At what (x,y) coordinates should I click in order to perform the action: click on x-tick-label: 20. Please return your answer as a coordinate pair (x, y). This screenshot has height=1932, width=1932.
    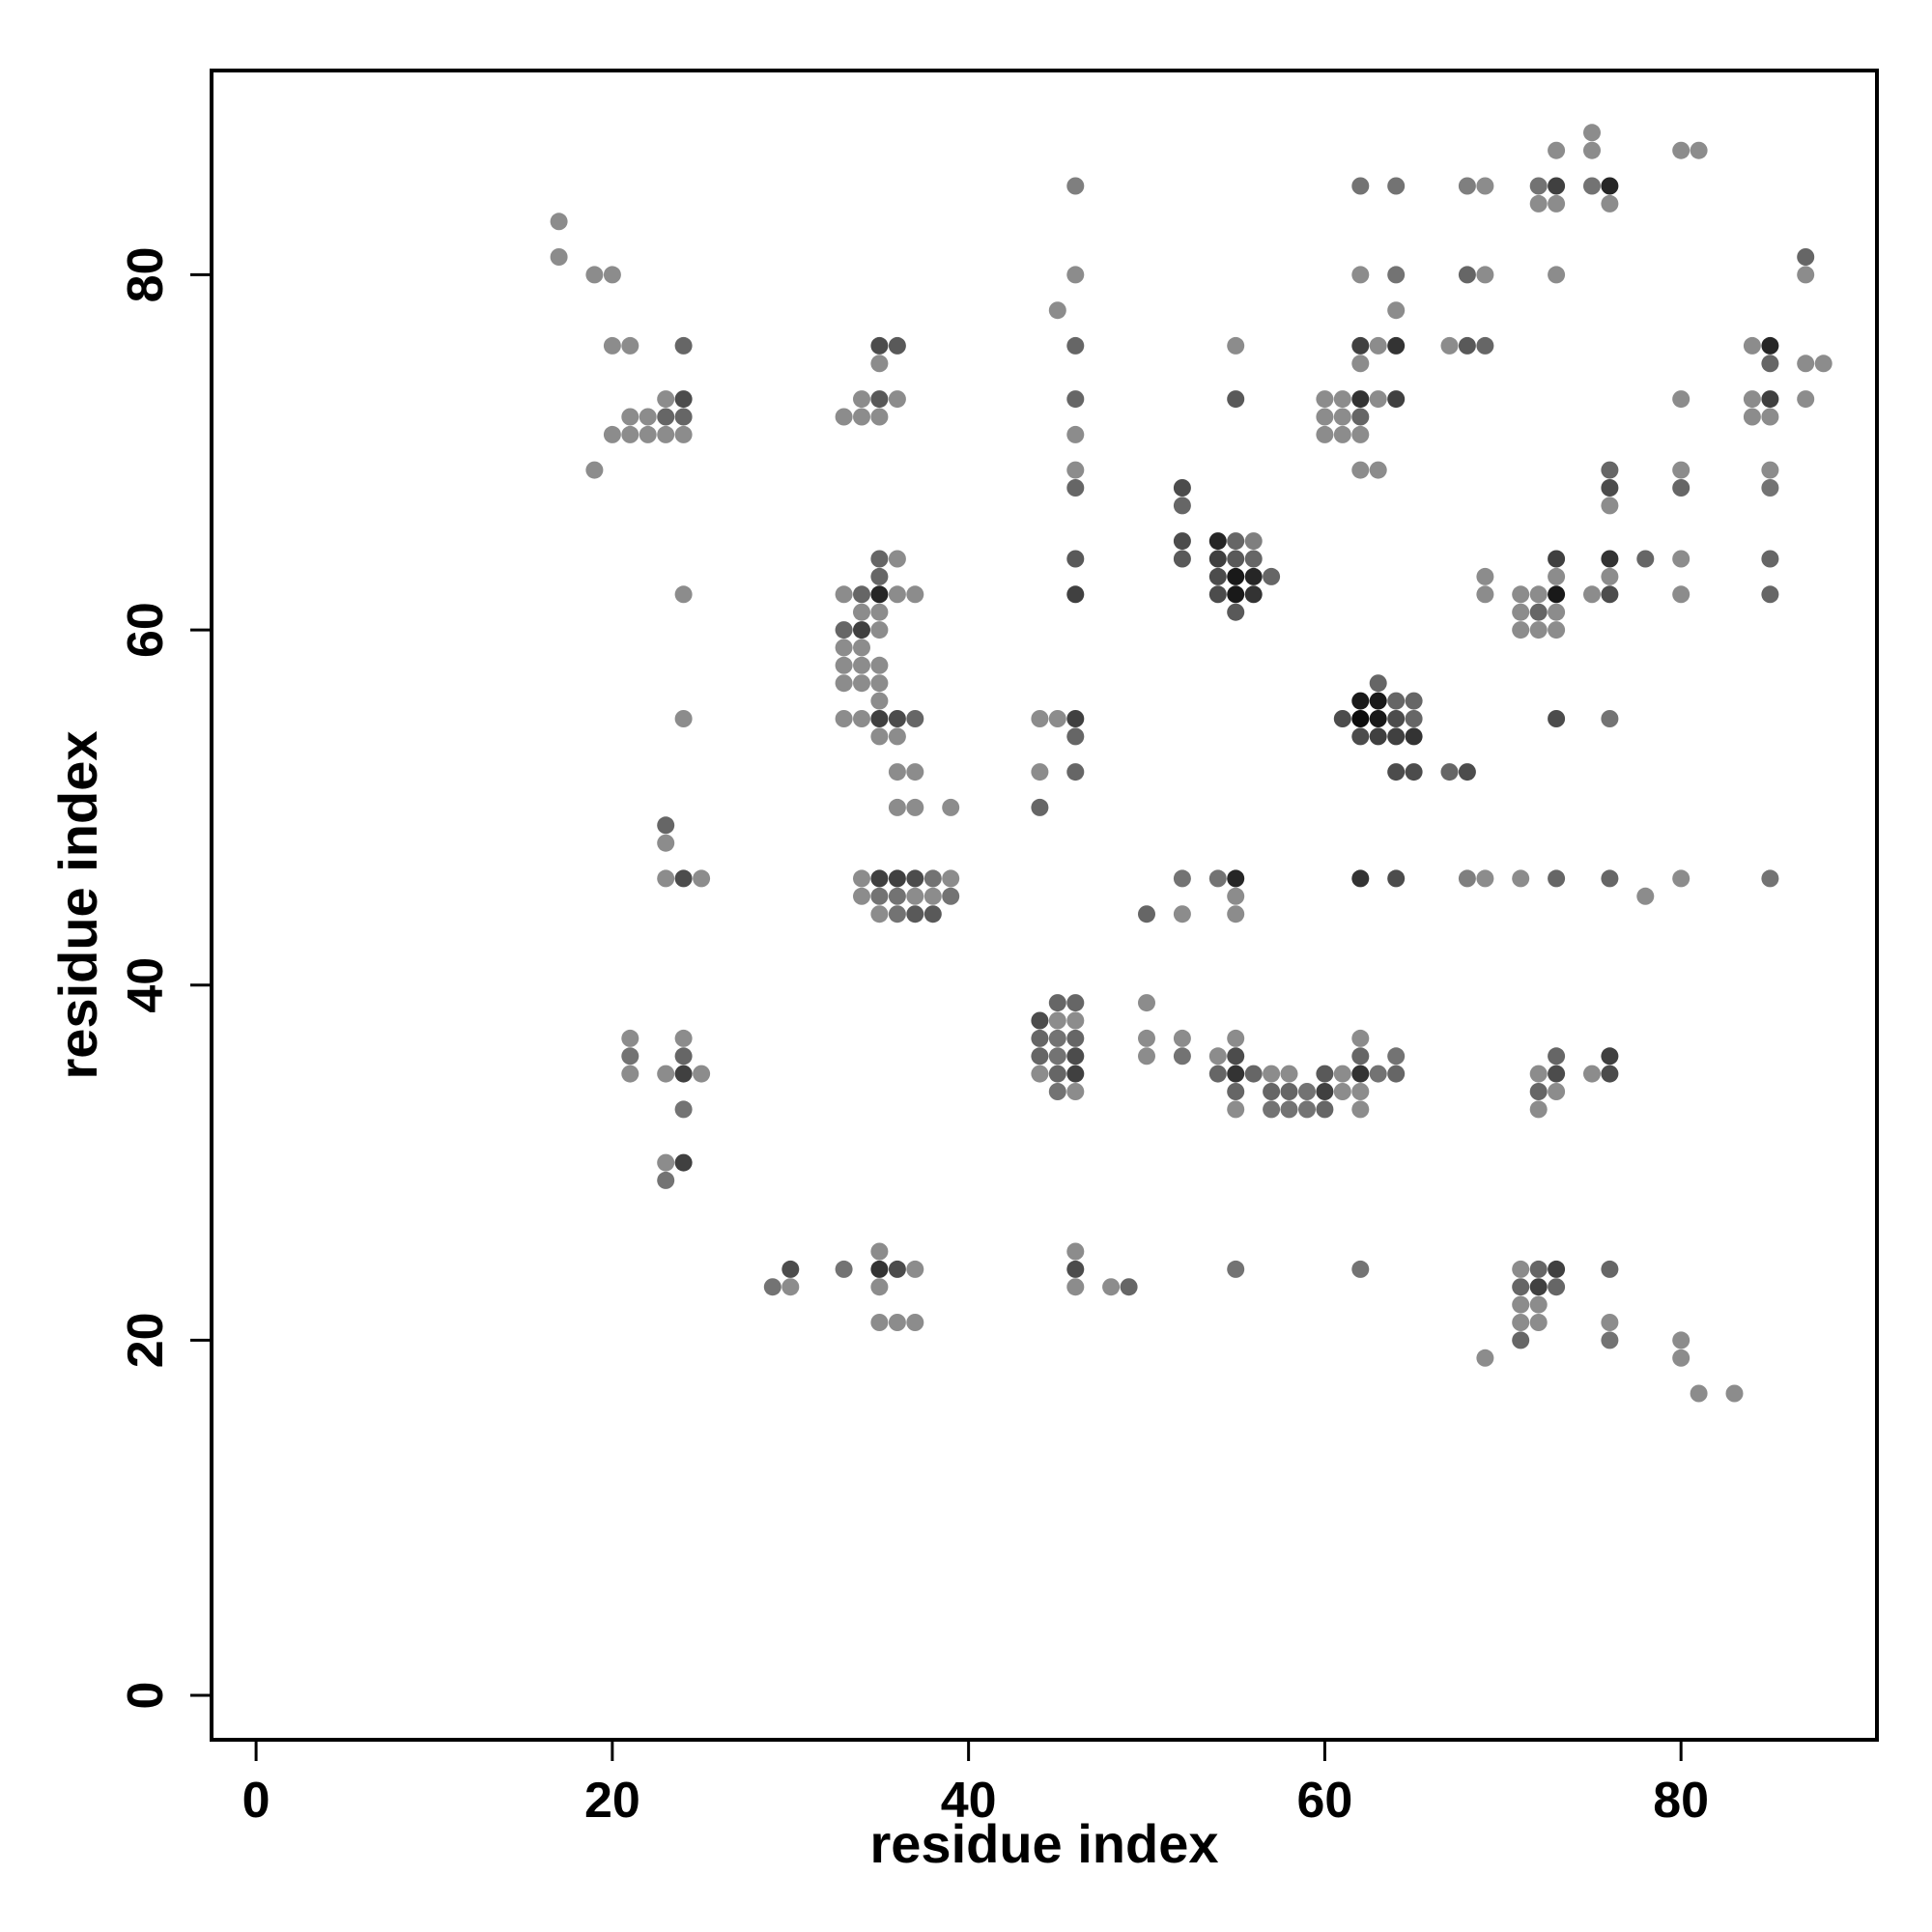
    Looking at the image, I should click on (612, 1801).